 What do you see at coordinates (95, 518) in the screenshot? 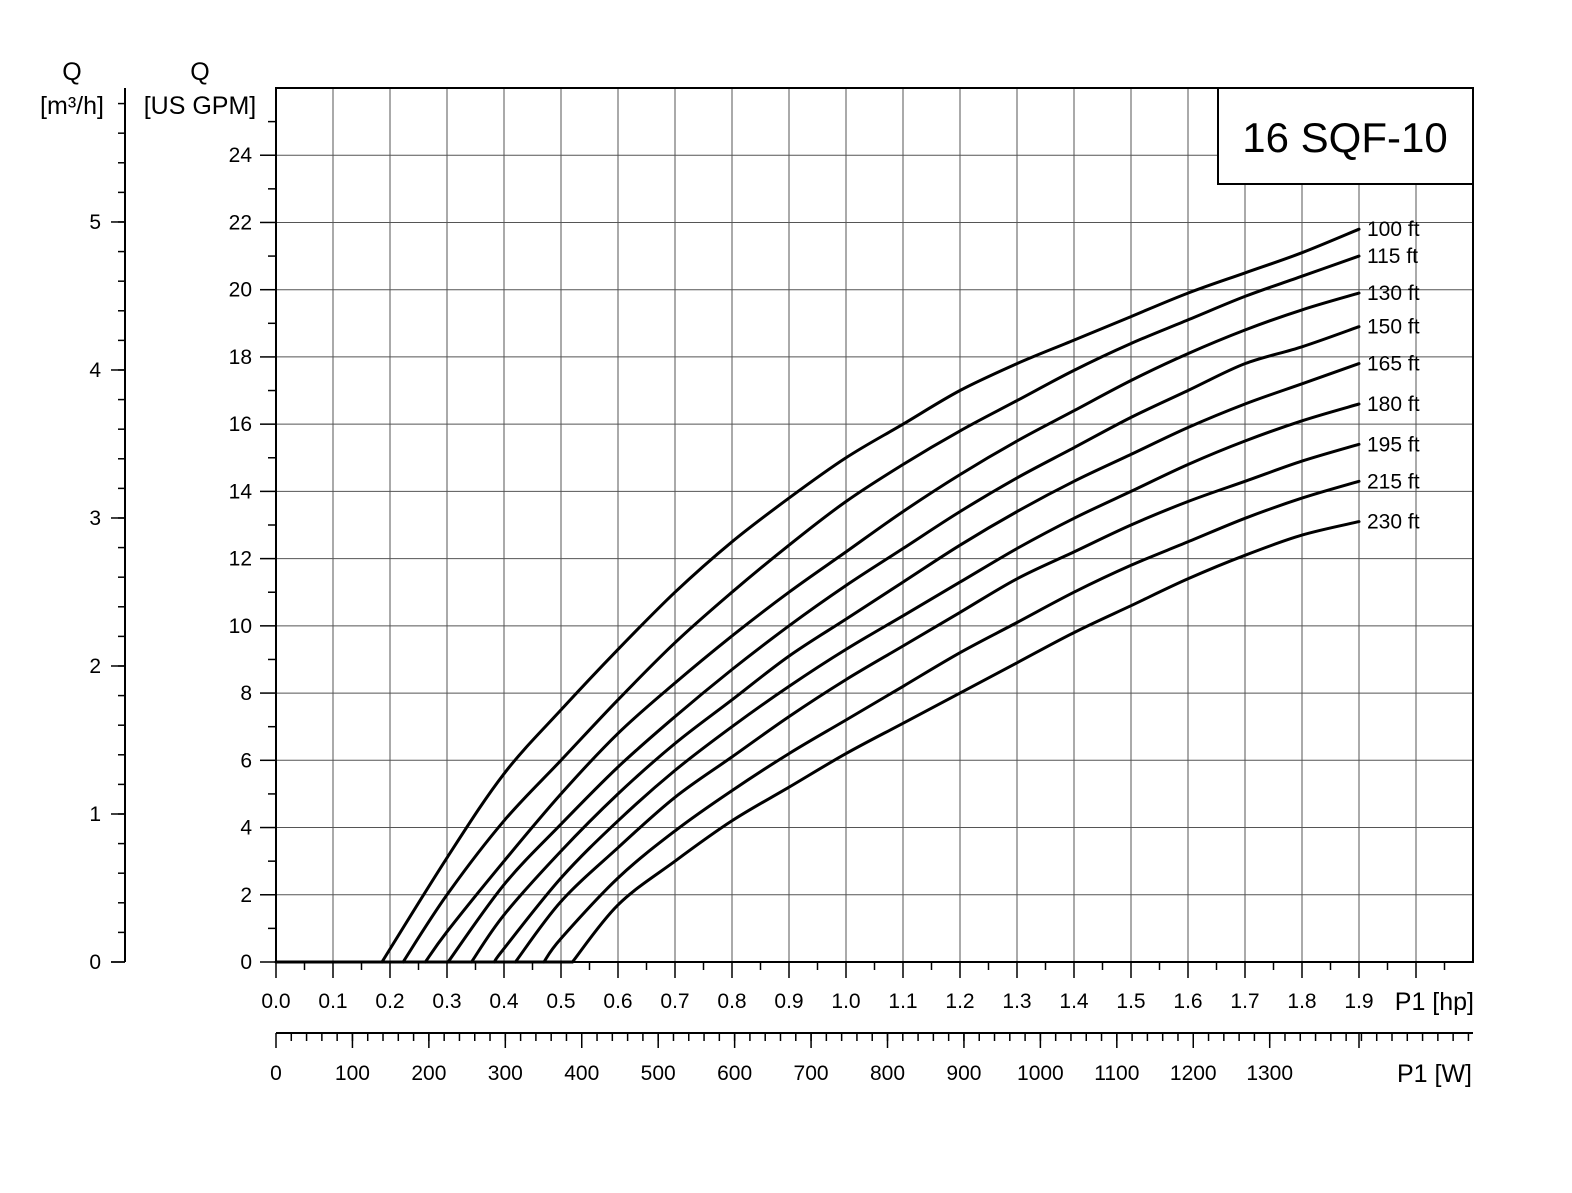
I see `y-secondary-tick-label: 3` at bounding box center [95, 518].